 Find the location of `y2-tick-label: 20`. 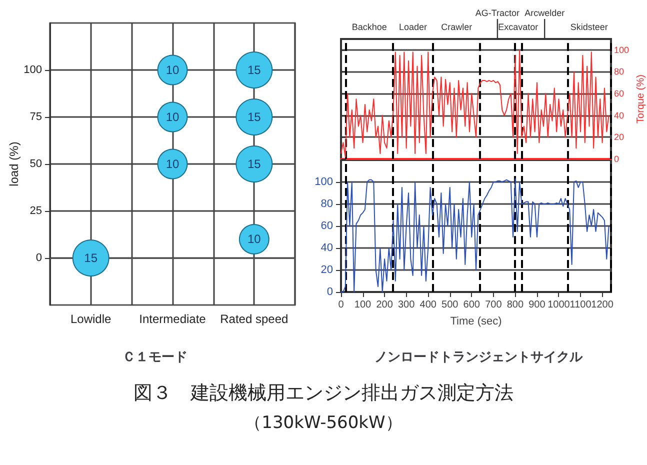

y2-tick-label: 20 is located at coordinates (619, 137).